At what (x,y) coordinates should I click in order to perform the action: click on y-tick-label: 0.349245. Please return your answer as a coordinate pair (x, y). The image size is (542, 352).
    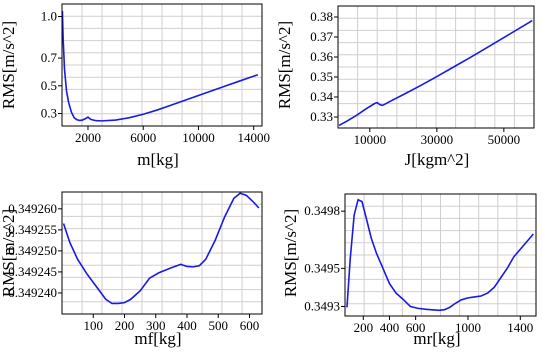
    Looking at the image, I should click on (32, 271).